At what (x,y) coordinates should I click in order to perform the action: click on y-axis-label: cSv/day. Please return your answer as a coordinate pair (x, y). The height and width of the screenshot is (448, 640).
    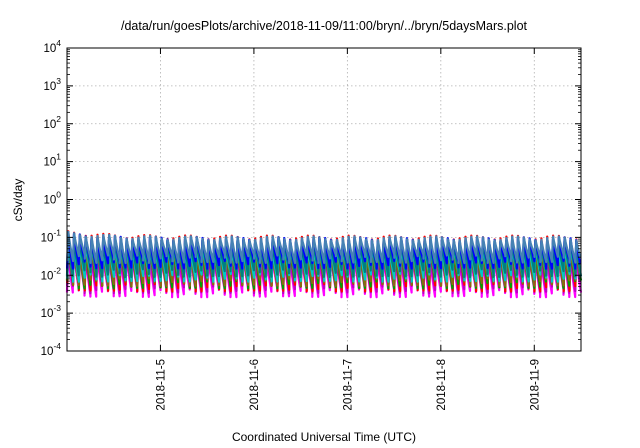
    Looking at the image, I should click on (18, 200).